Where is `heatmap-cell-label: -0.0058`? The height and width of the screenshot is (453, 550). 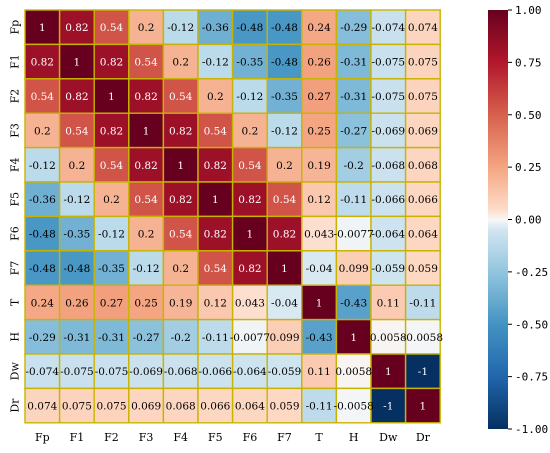 heatmap-cell-label: -0.0058 is located at coordinates (354, 407).